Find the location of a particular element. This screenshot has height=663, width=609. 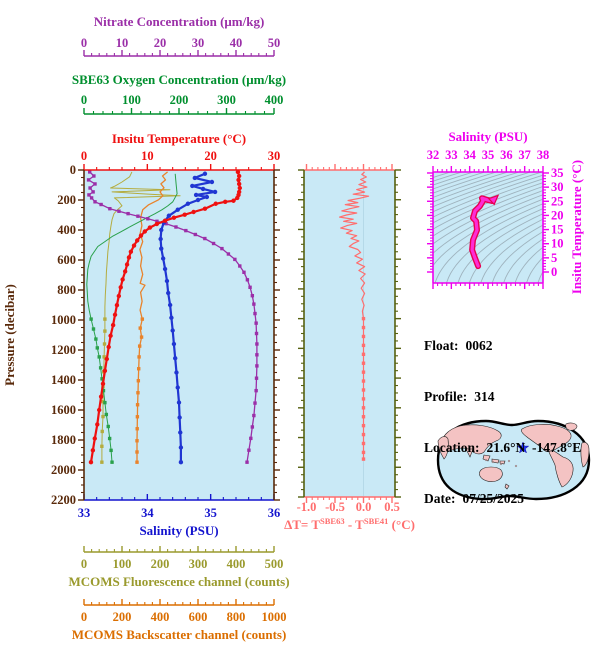

axis-delta-pressure-right is located at coordinates (397, 333).